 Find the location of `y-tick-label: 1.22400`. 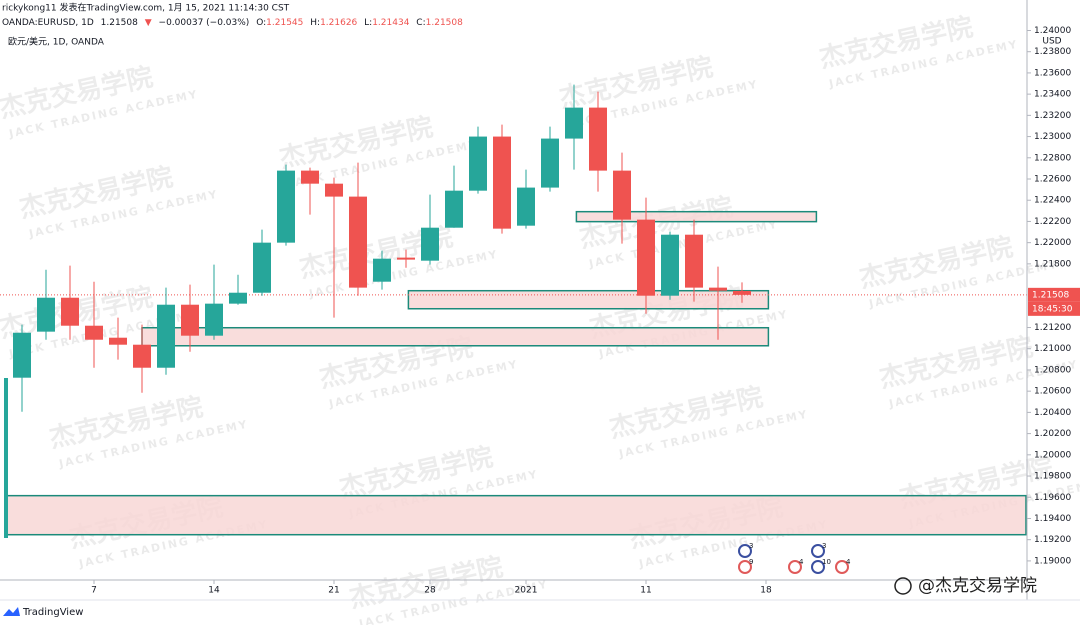

y-tick-label: 1.22400 is located at coordinates (1052, 201).